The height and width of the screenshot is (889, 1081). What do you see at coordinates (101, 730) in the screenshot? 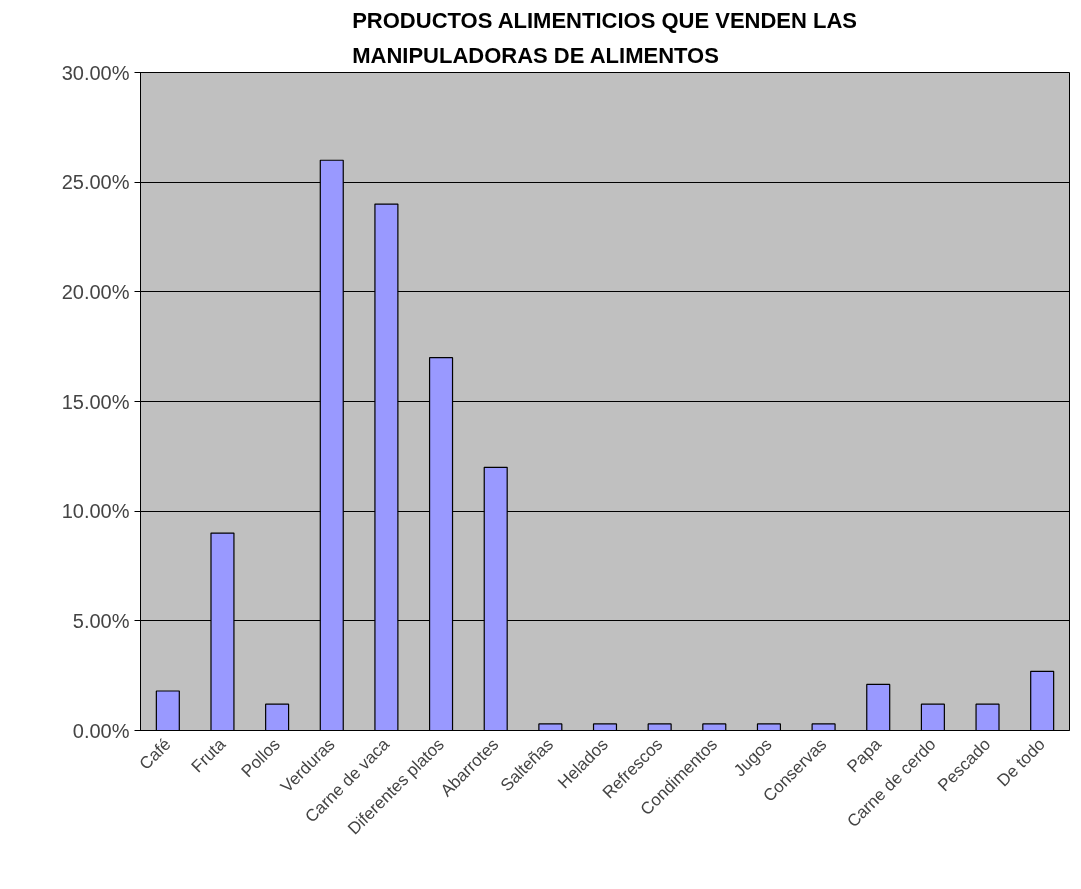
I see `y-tick-label: 0.00%` at bounding box center [101, 730].